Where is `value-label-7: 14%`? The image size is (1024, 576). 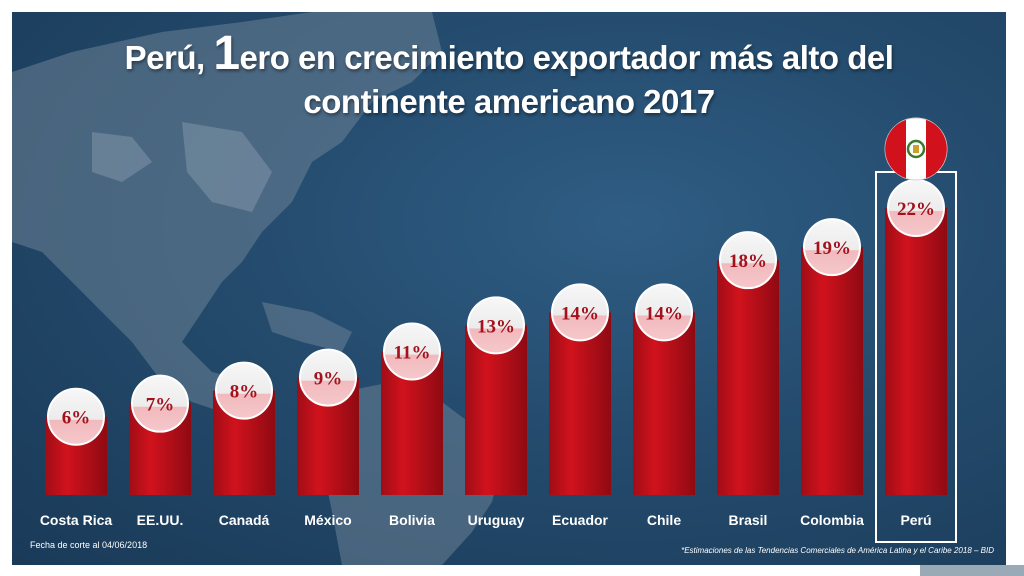 value-label-7: 14% is located at coordinates (664, 313).